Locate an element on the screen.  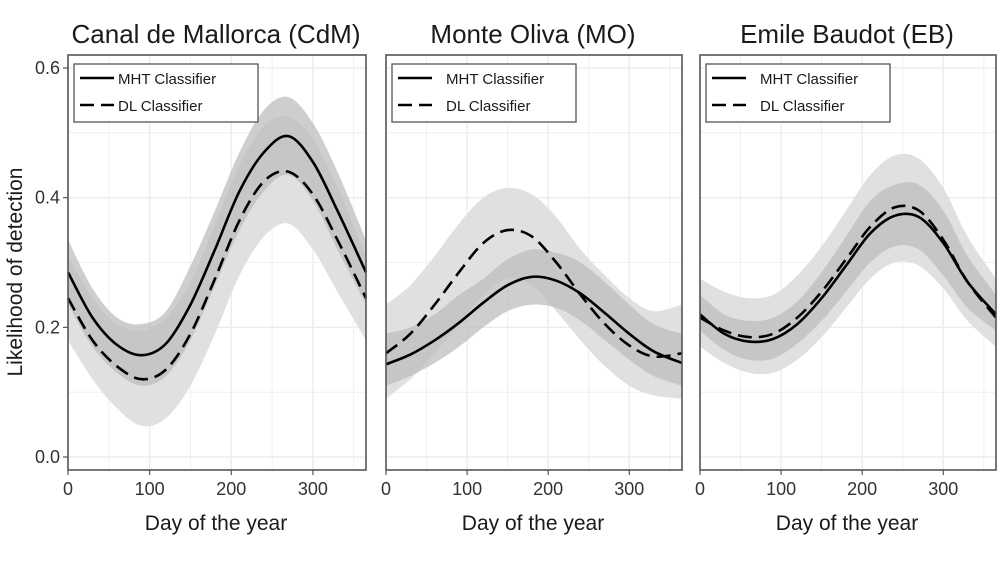
ci-band-dl is located at coordinates (534, 293).